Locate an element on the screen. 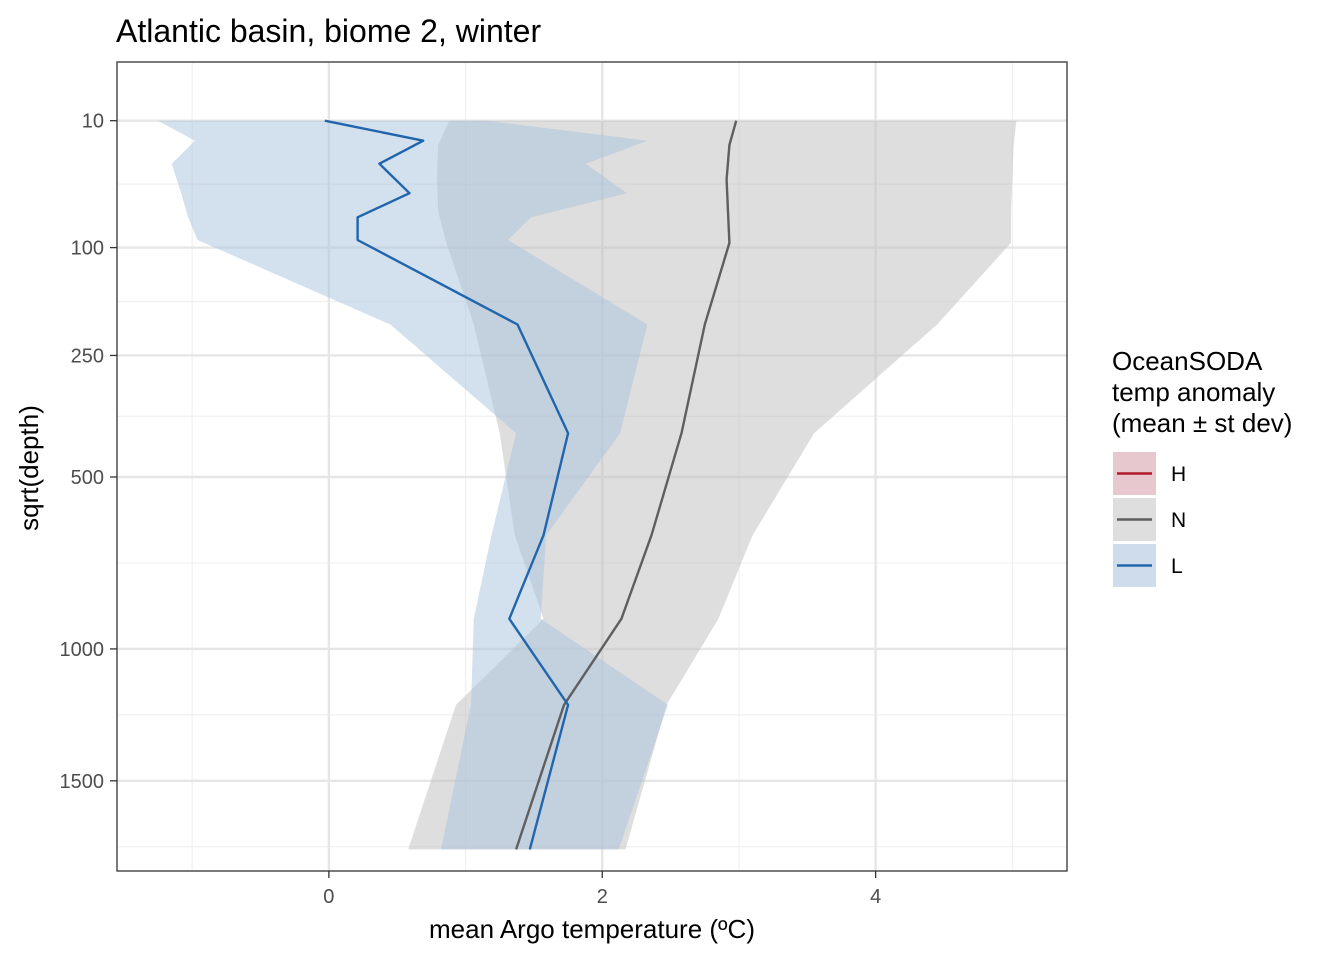 This screenshot has height=965, width=1344. x-tick-label: 2 is located at coordinates (602, 897).